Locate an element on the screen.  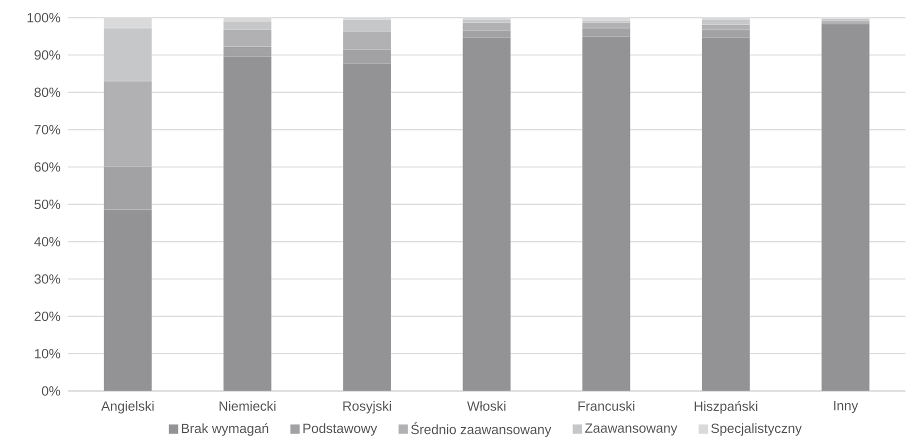
y-tick-label: 10% is located at coordinates (47, 353).